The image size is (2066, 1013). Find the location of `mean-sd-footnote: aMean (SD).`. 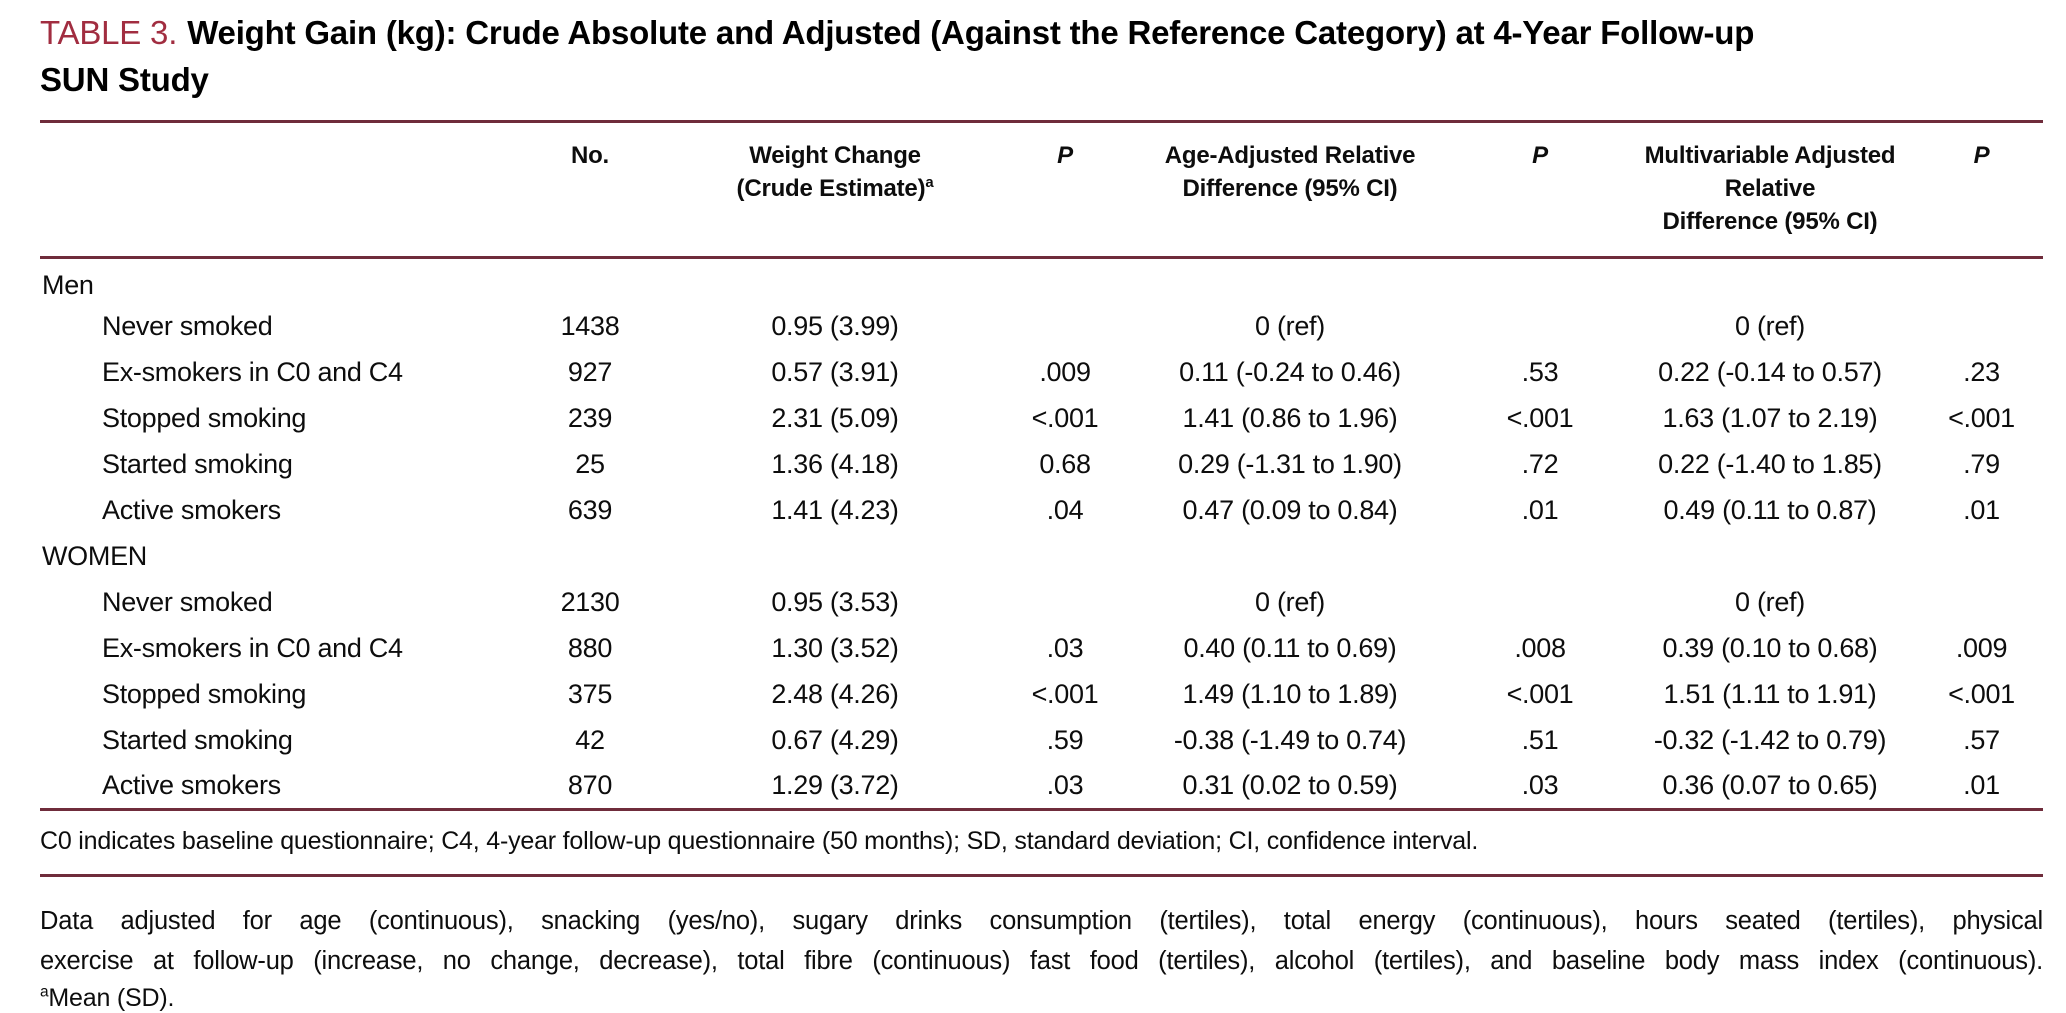

mean-sd-footnote: aMean (SD). is located at coordinates (1041, 998).